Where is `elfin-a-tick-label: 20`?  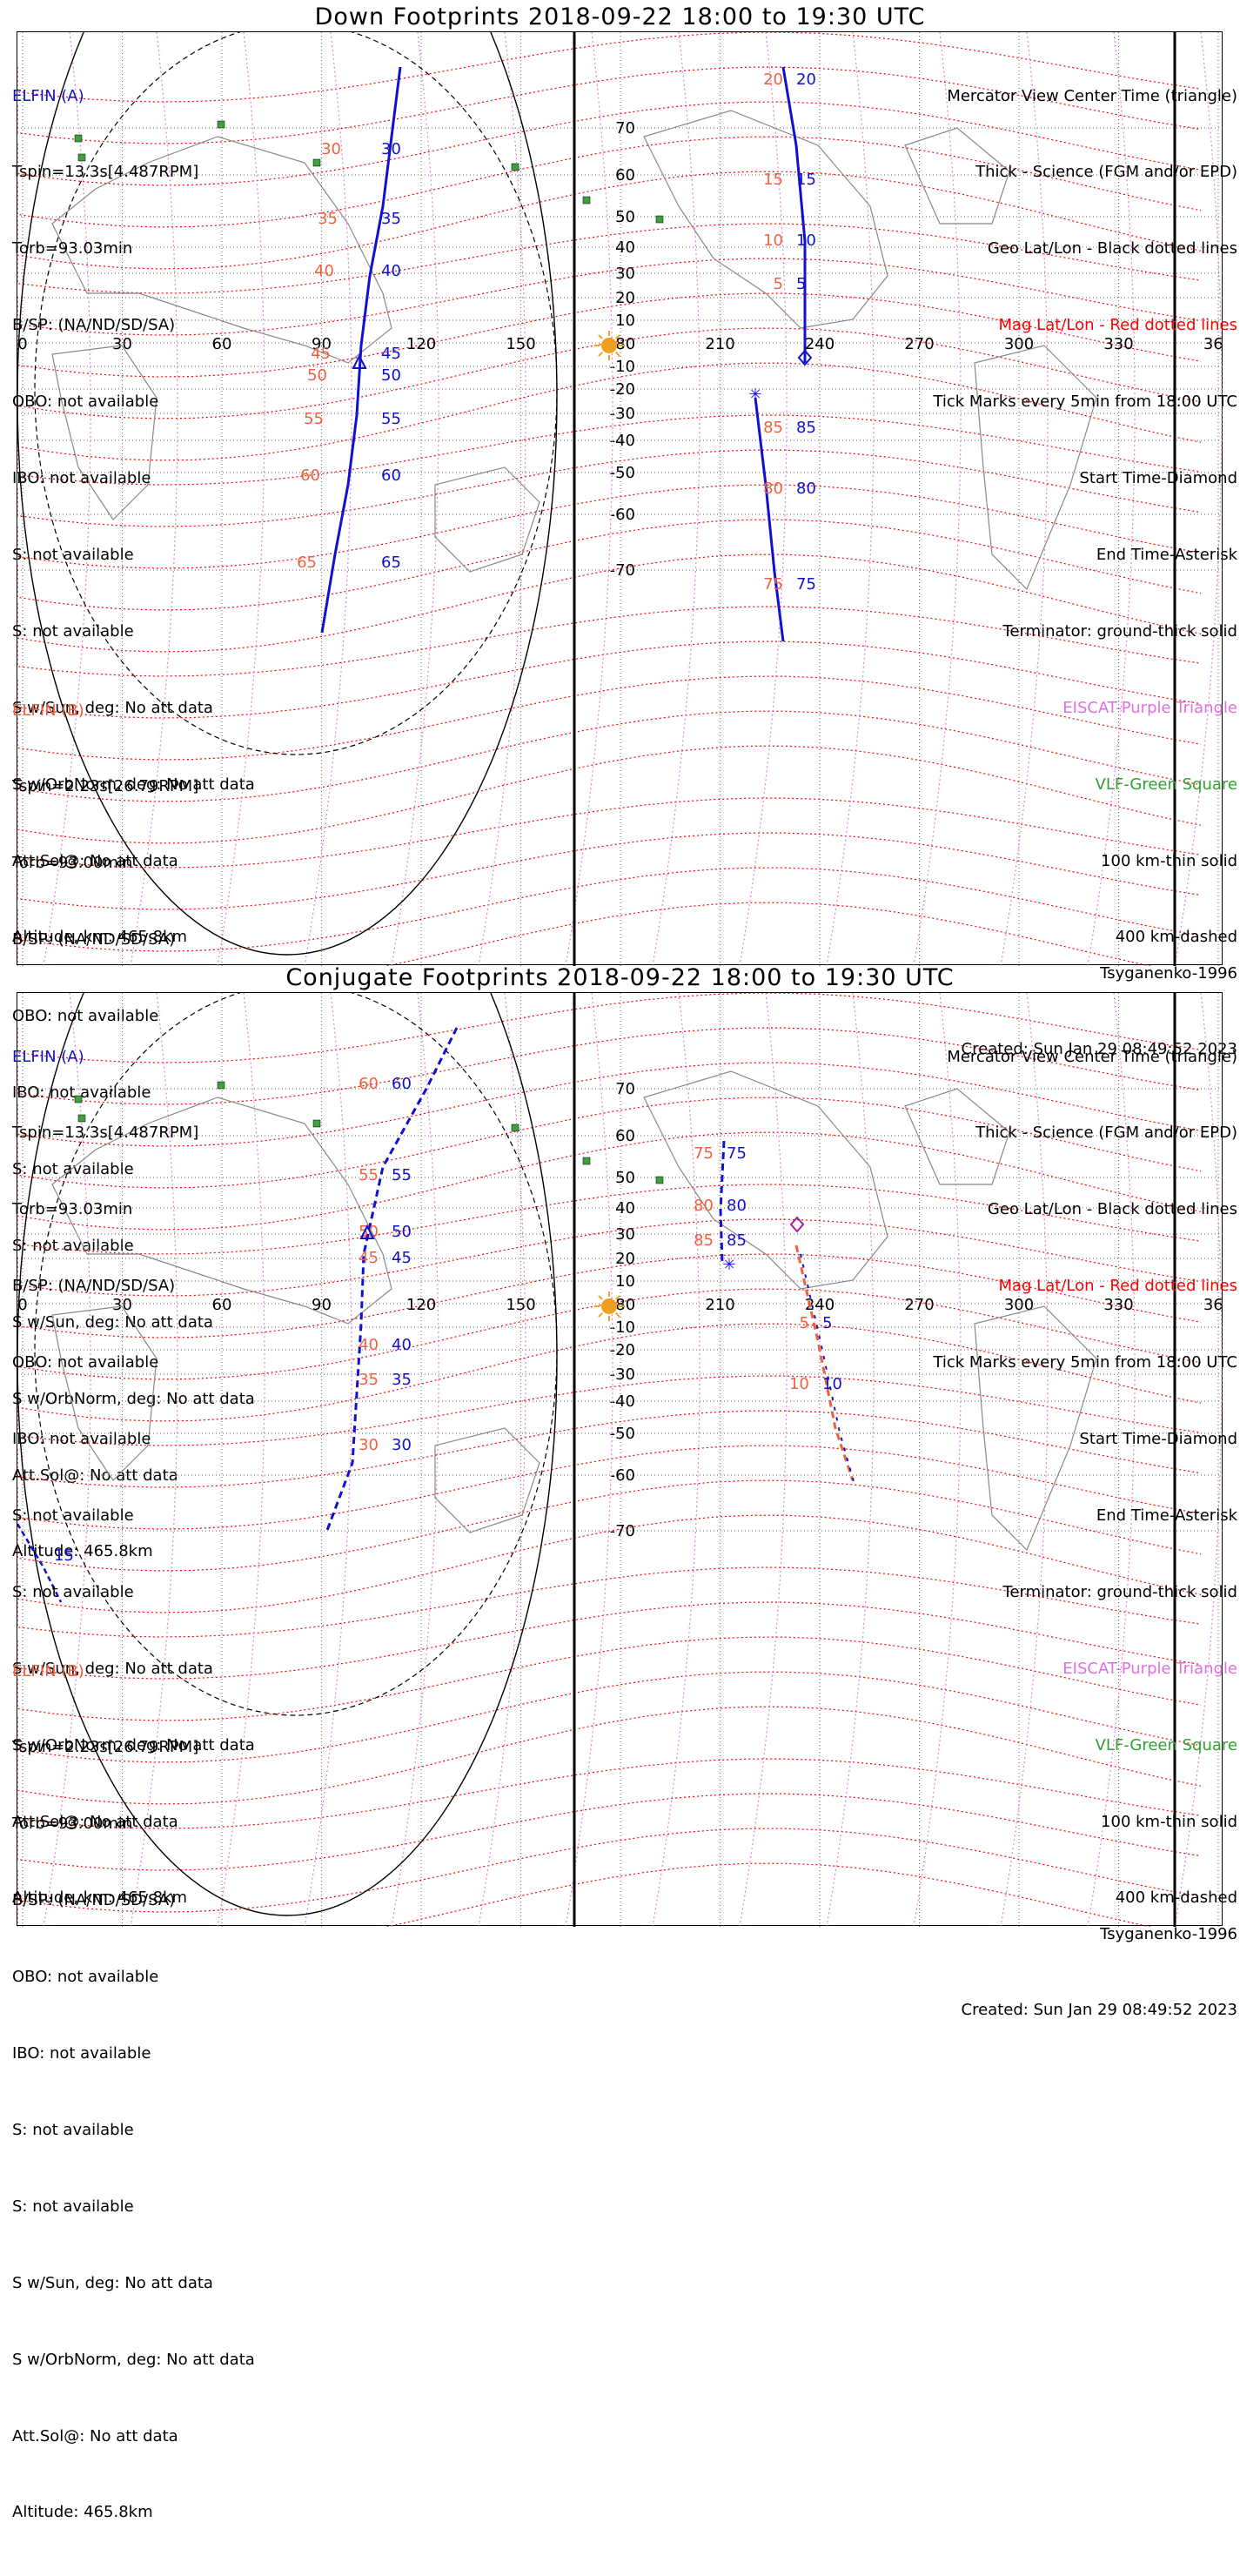 elfin-a-tick-label: 20 is located at coordinates (806, 79).